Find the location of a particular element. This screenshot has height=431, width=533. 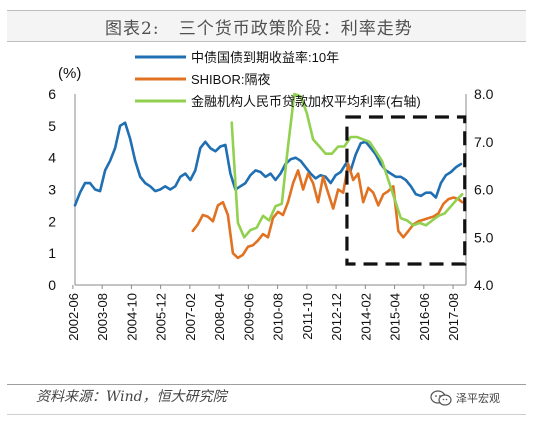

legend-label-1: 中债国债到期收益率:10年 is located at coordinates (265, 57).